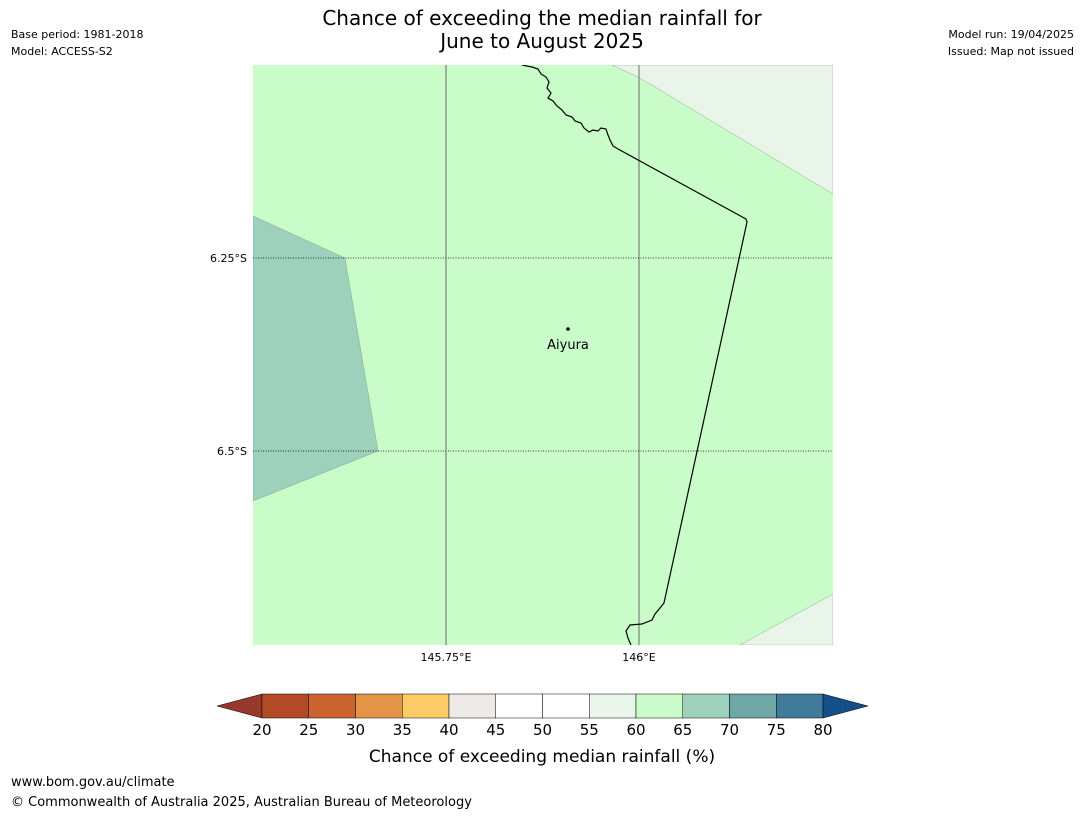 The width and height of the screenshot is (1085, 816). I want to click on colorbar-tick-label: 50, so click(542, 730).